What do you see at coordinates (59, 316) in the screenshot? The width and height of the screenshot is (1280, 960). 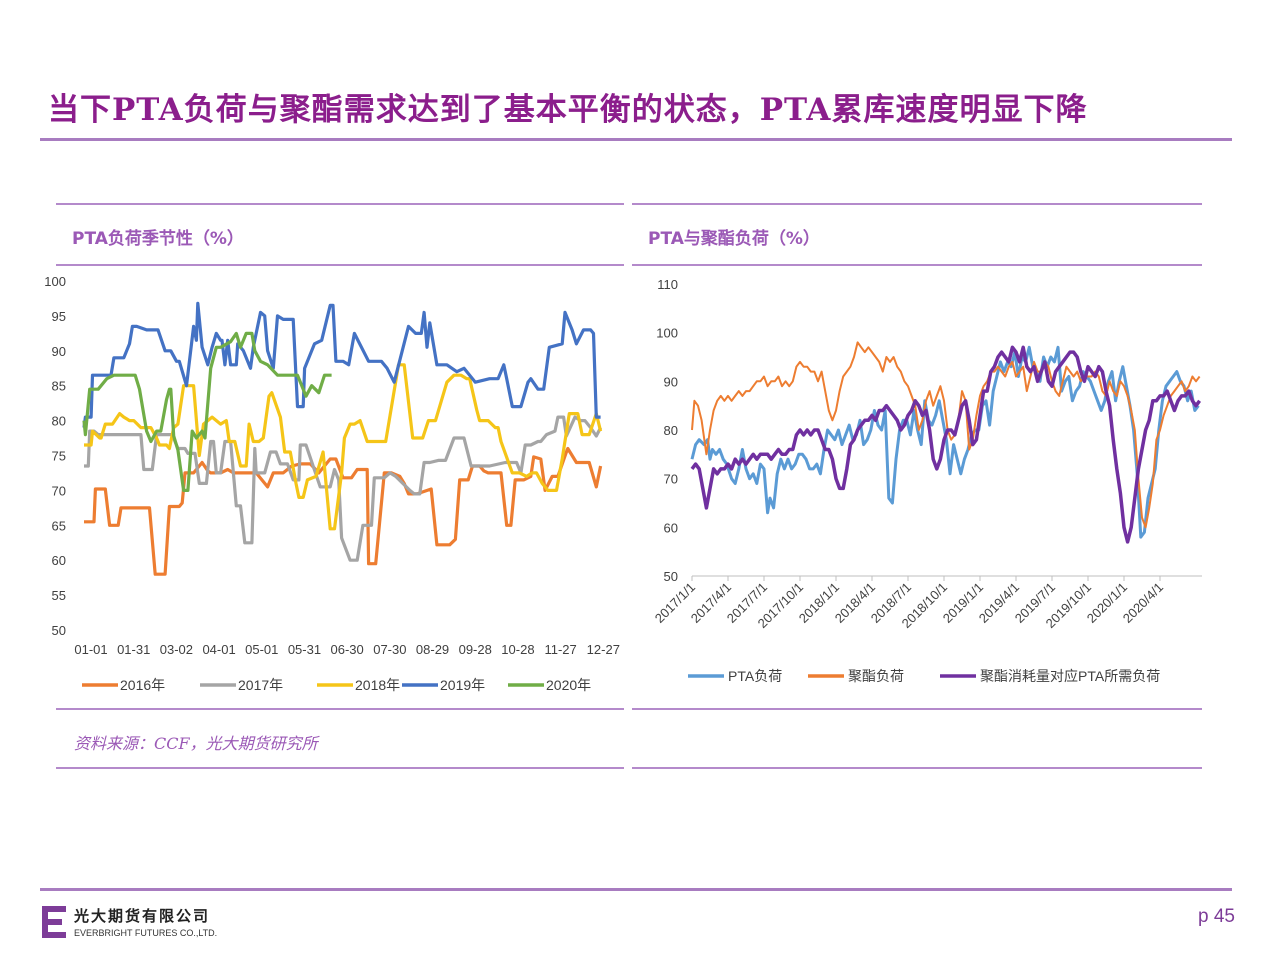 I see `y-tick-label: 95` at bounding box center [59, 316].